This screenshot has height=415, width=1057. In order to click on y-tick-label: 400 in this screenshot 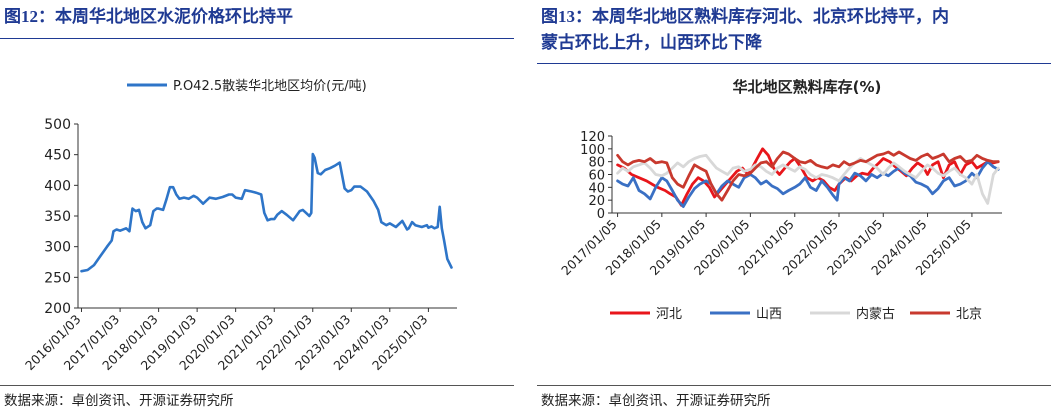, I will do `click(57, 186)`.